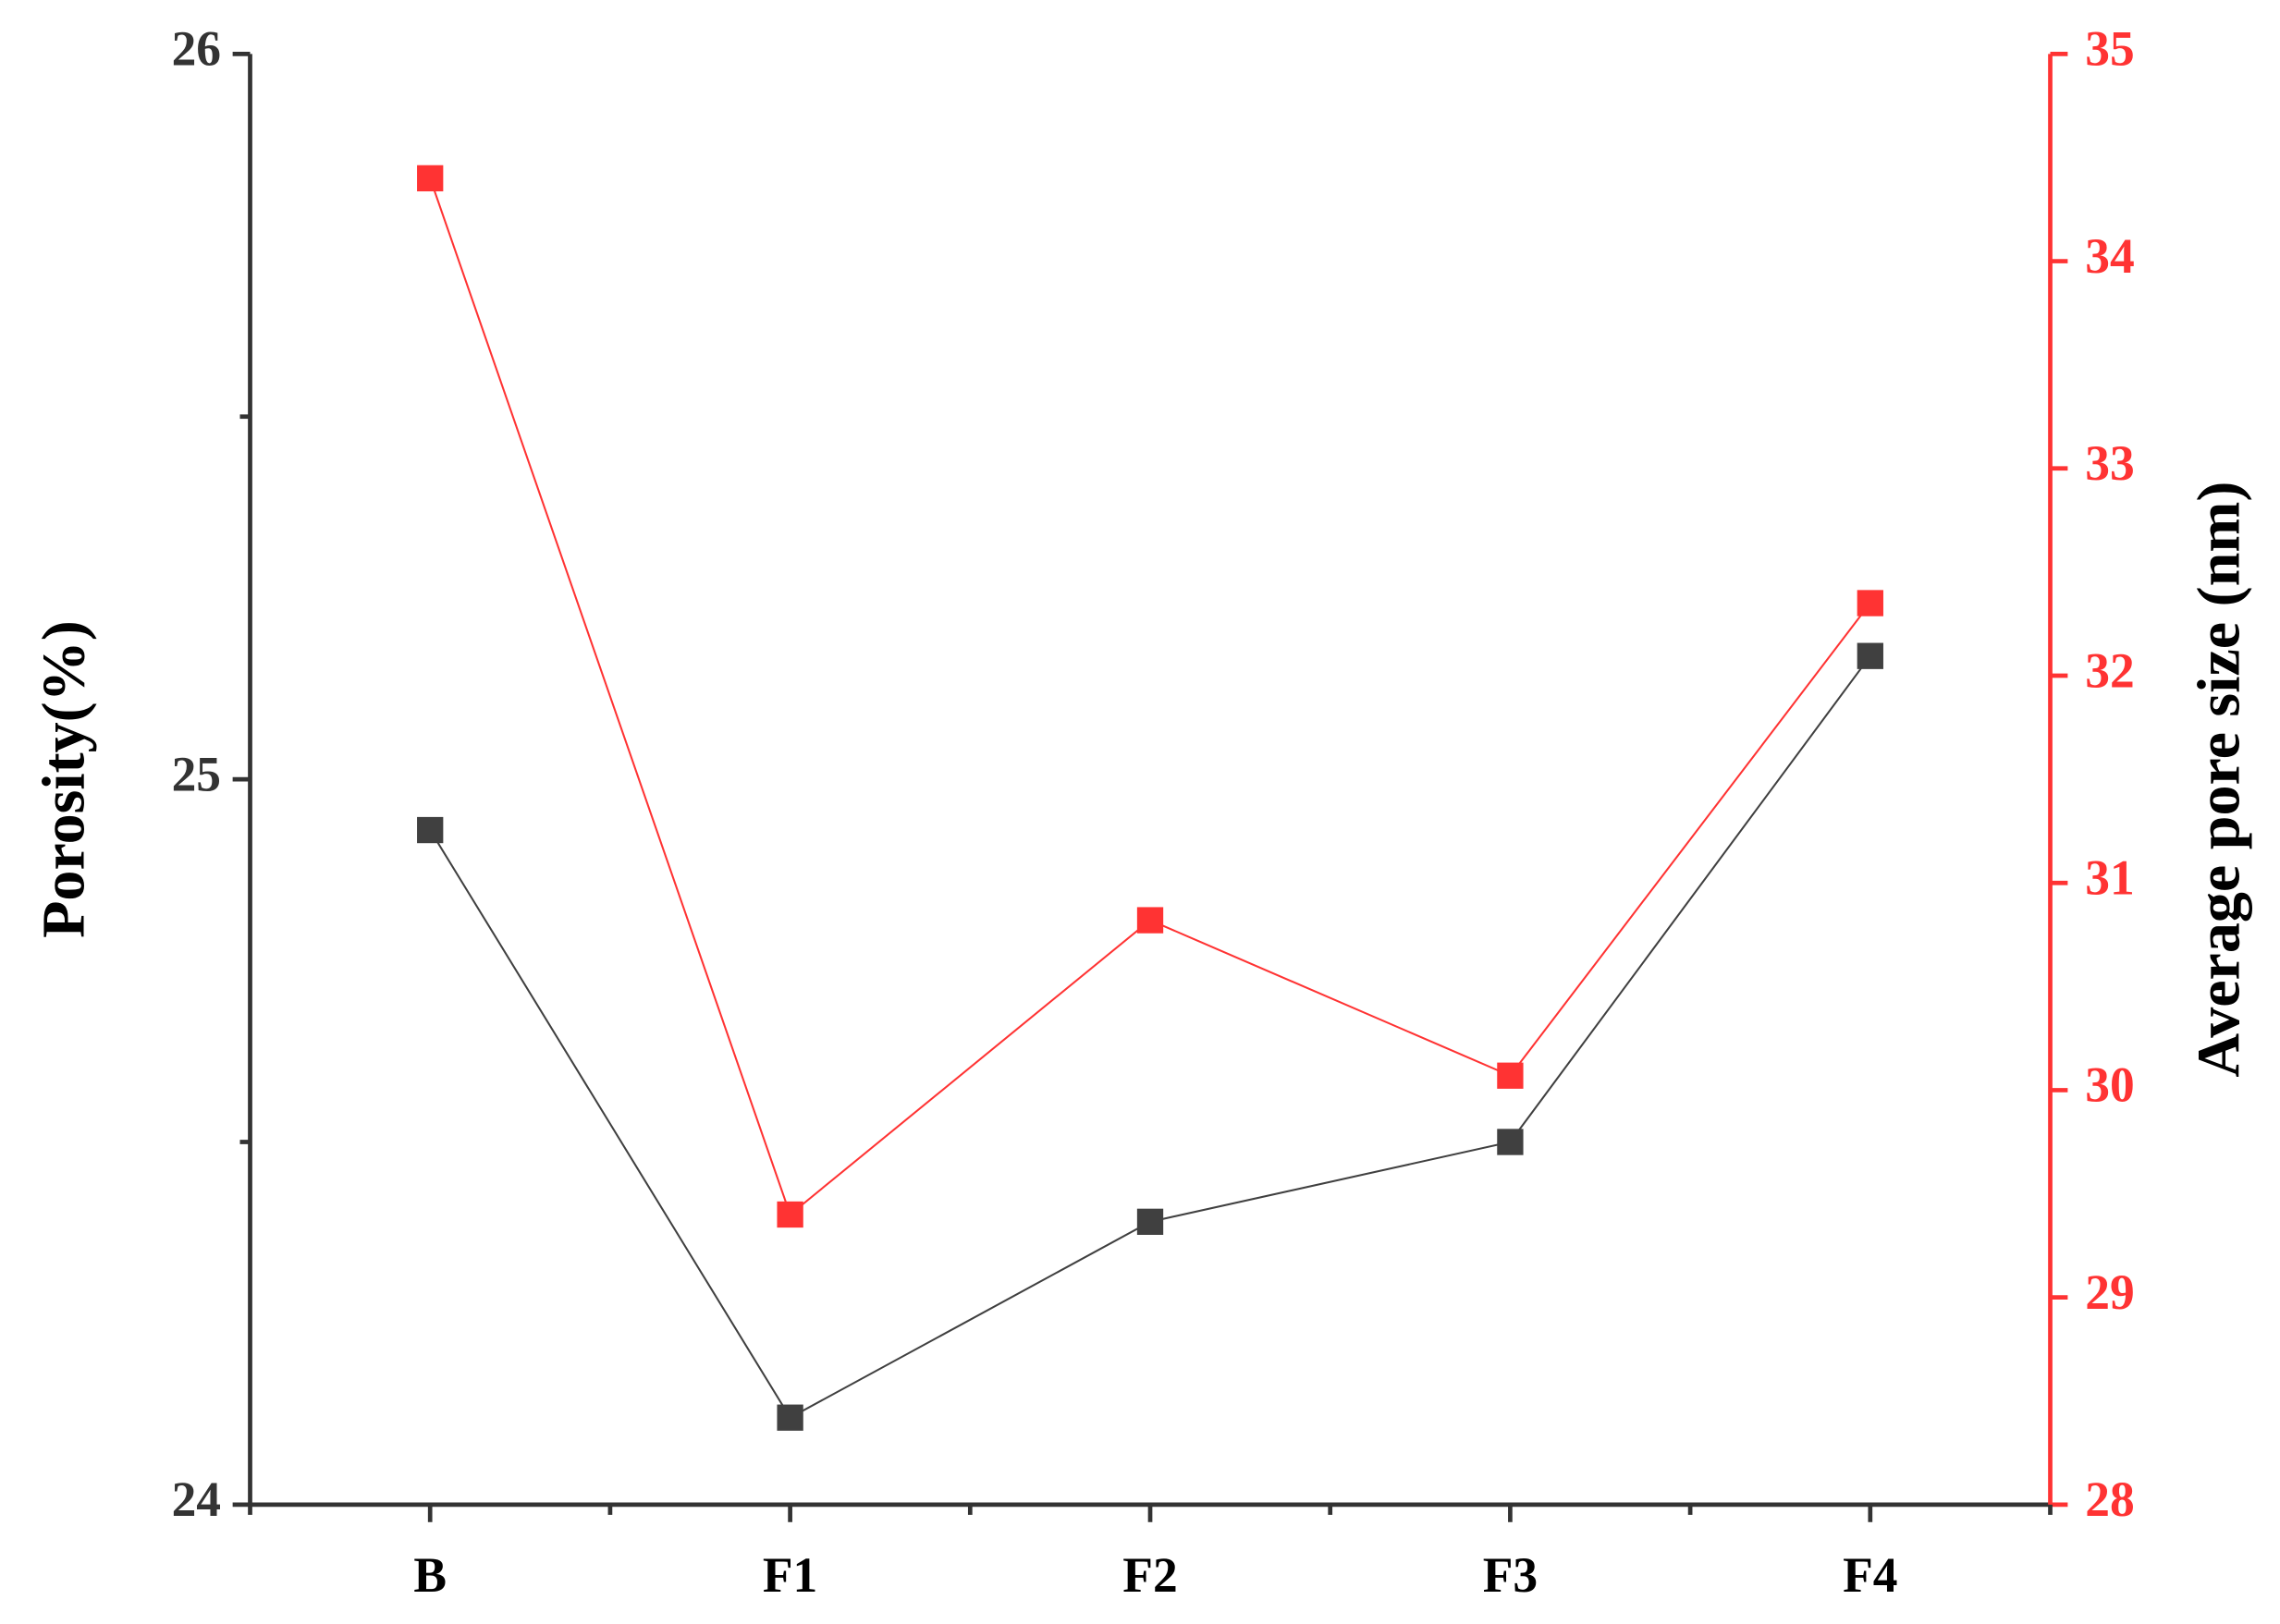 Image resolution: width=2280 pixels, height=1624 pixels. I want to click on x-tick-label: F1, so click(790, 1575).